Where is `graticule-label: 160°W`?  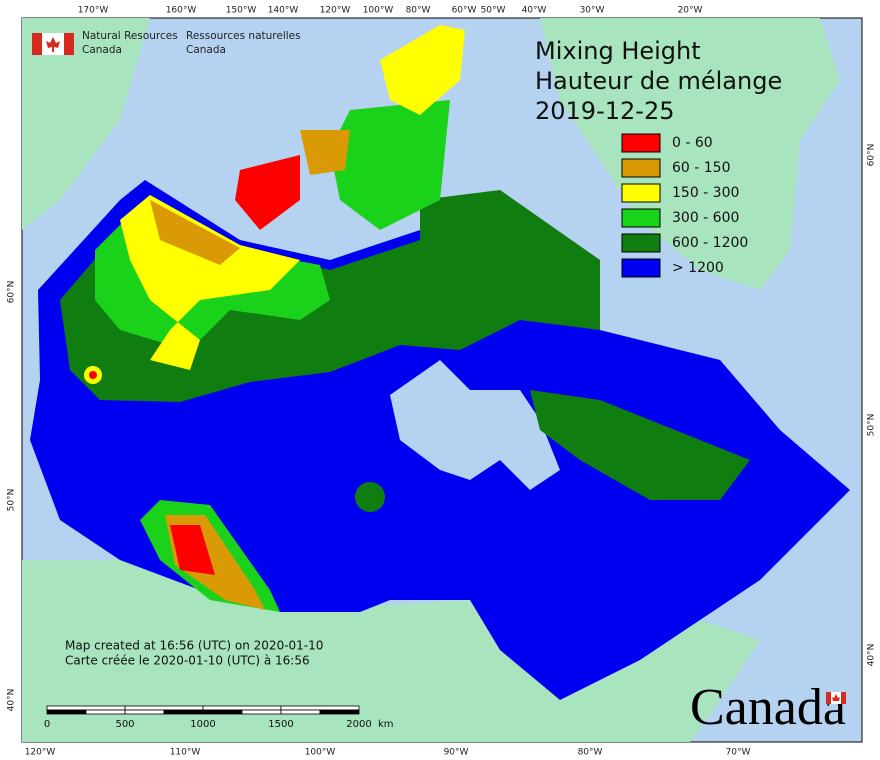 graticule-label: 160°W is located at coordinates (181, 11).